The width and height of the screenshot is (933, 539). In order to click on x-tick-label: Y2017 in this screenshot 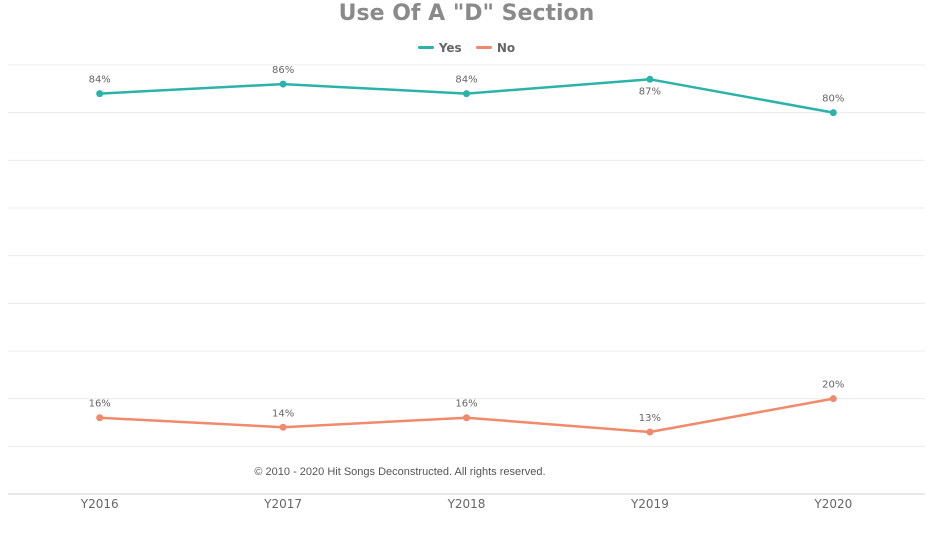, I will do `click(282, 504)`.